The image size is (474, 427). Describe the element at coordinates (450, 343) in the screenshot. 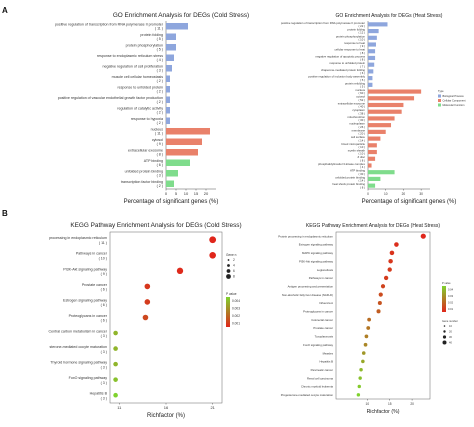

I see `size-legend-label: 40` at that location.